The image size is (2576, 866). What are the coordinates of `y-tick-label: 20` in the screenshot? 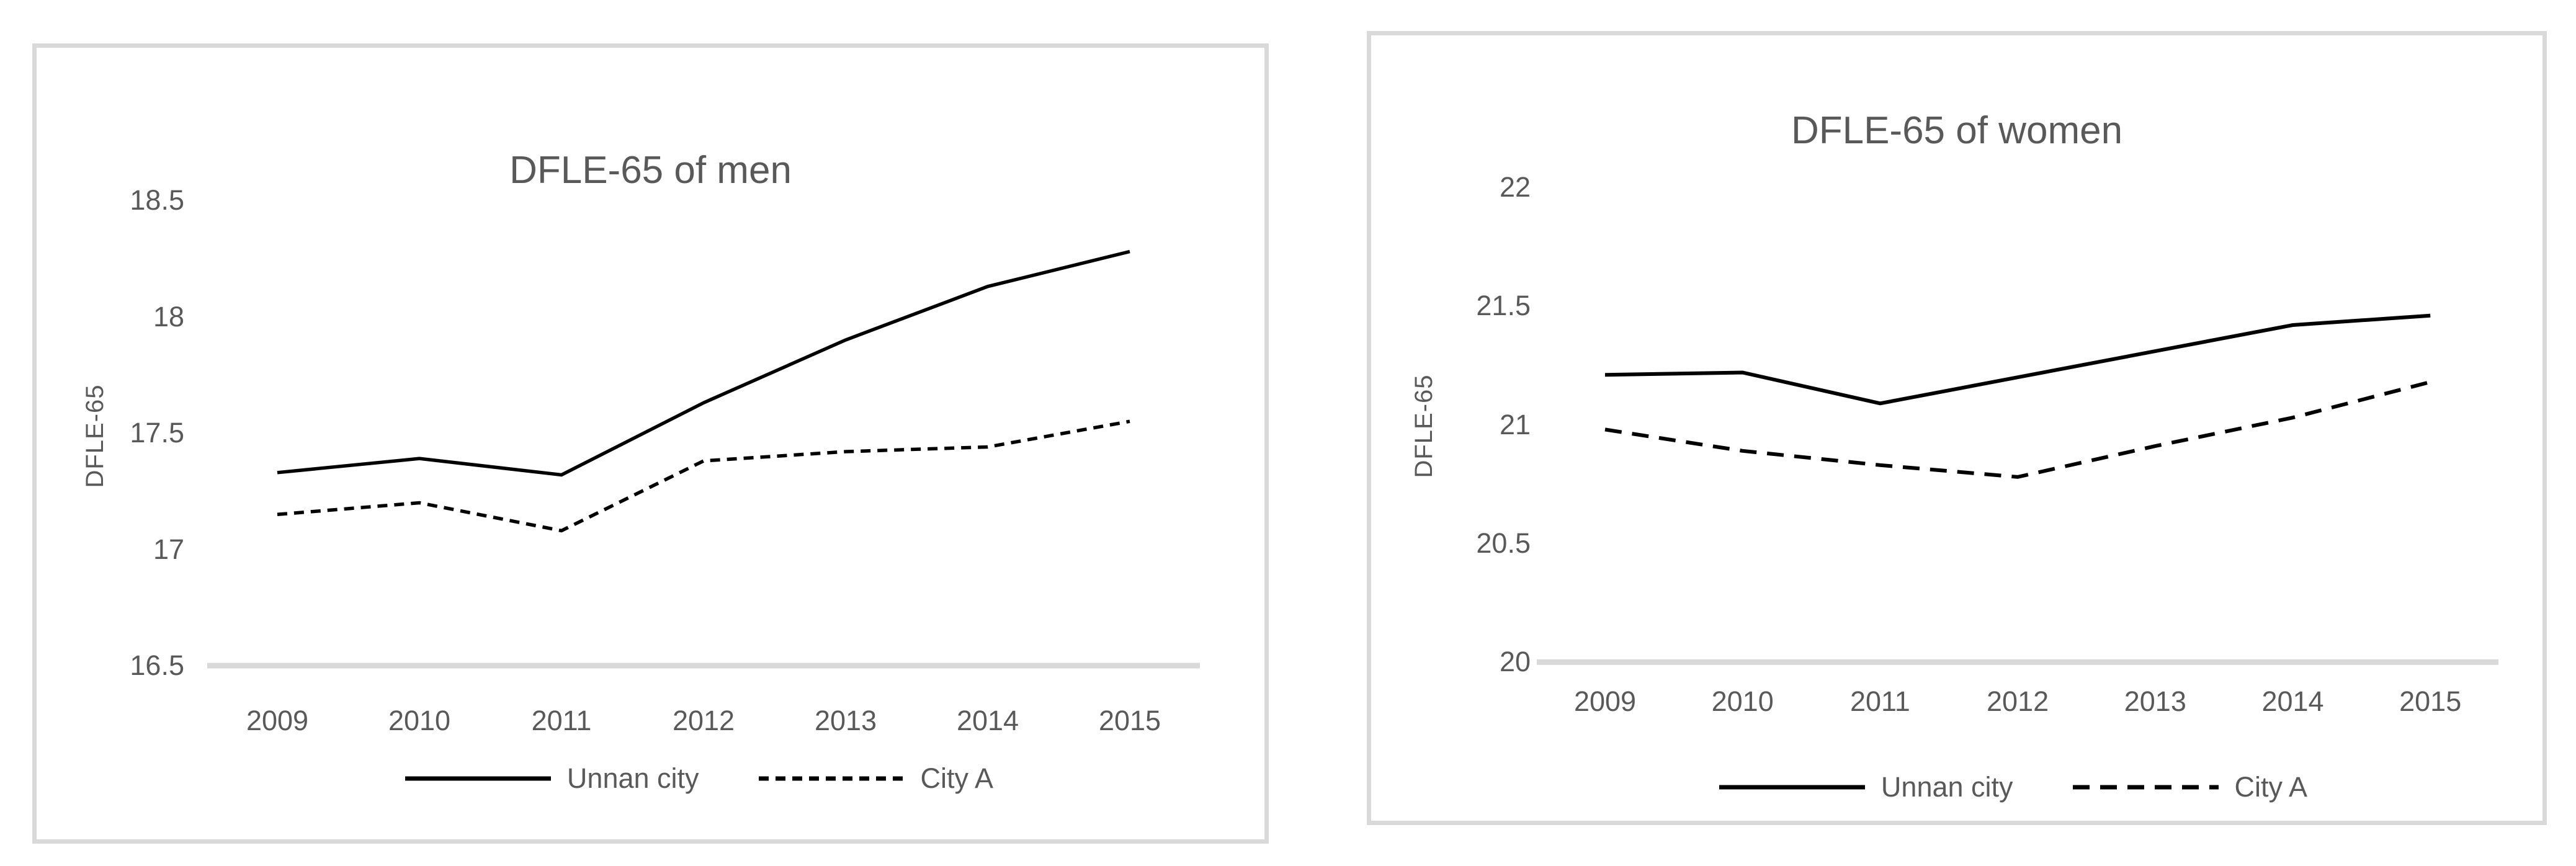 It's located at (1515, 662).